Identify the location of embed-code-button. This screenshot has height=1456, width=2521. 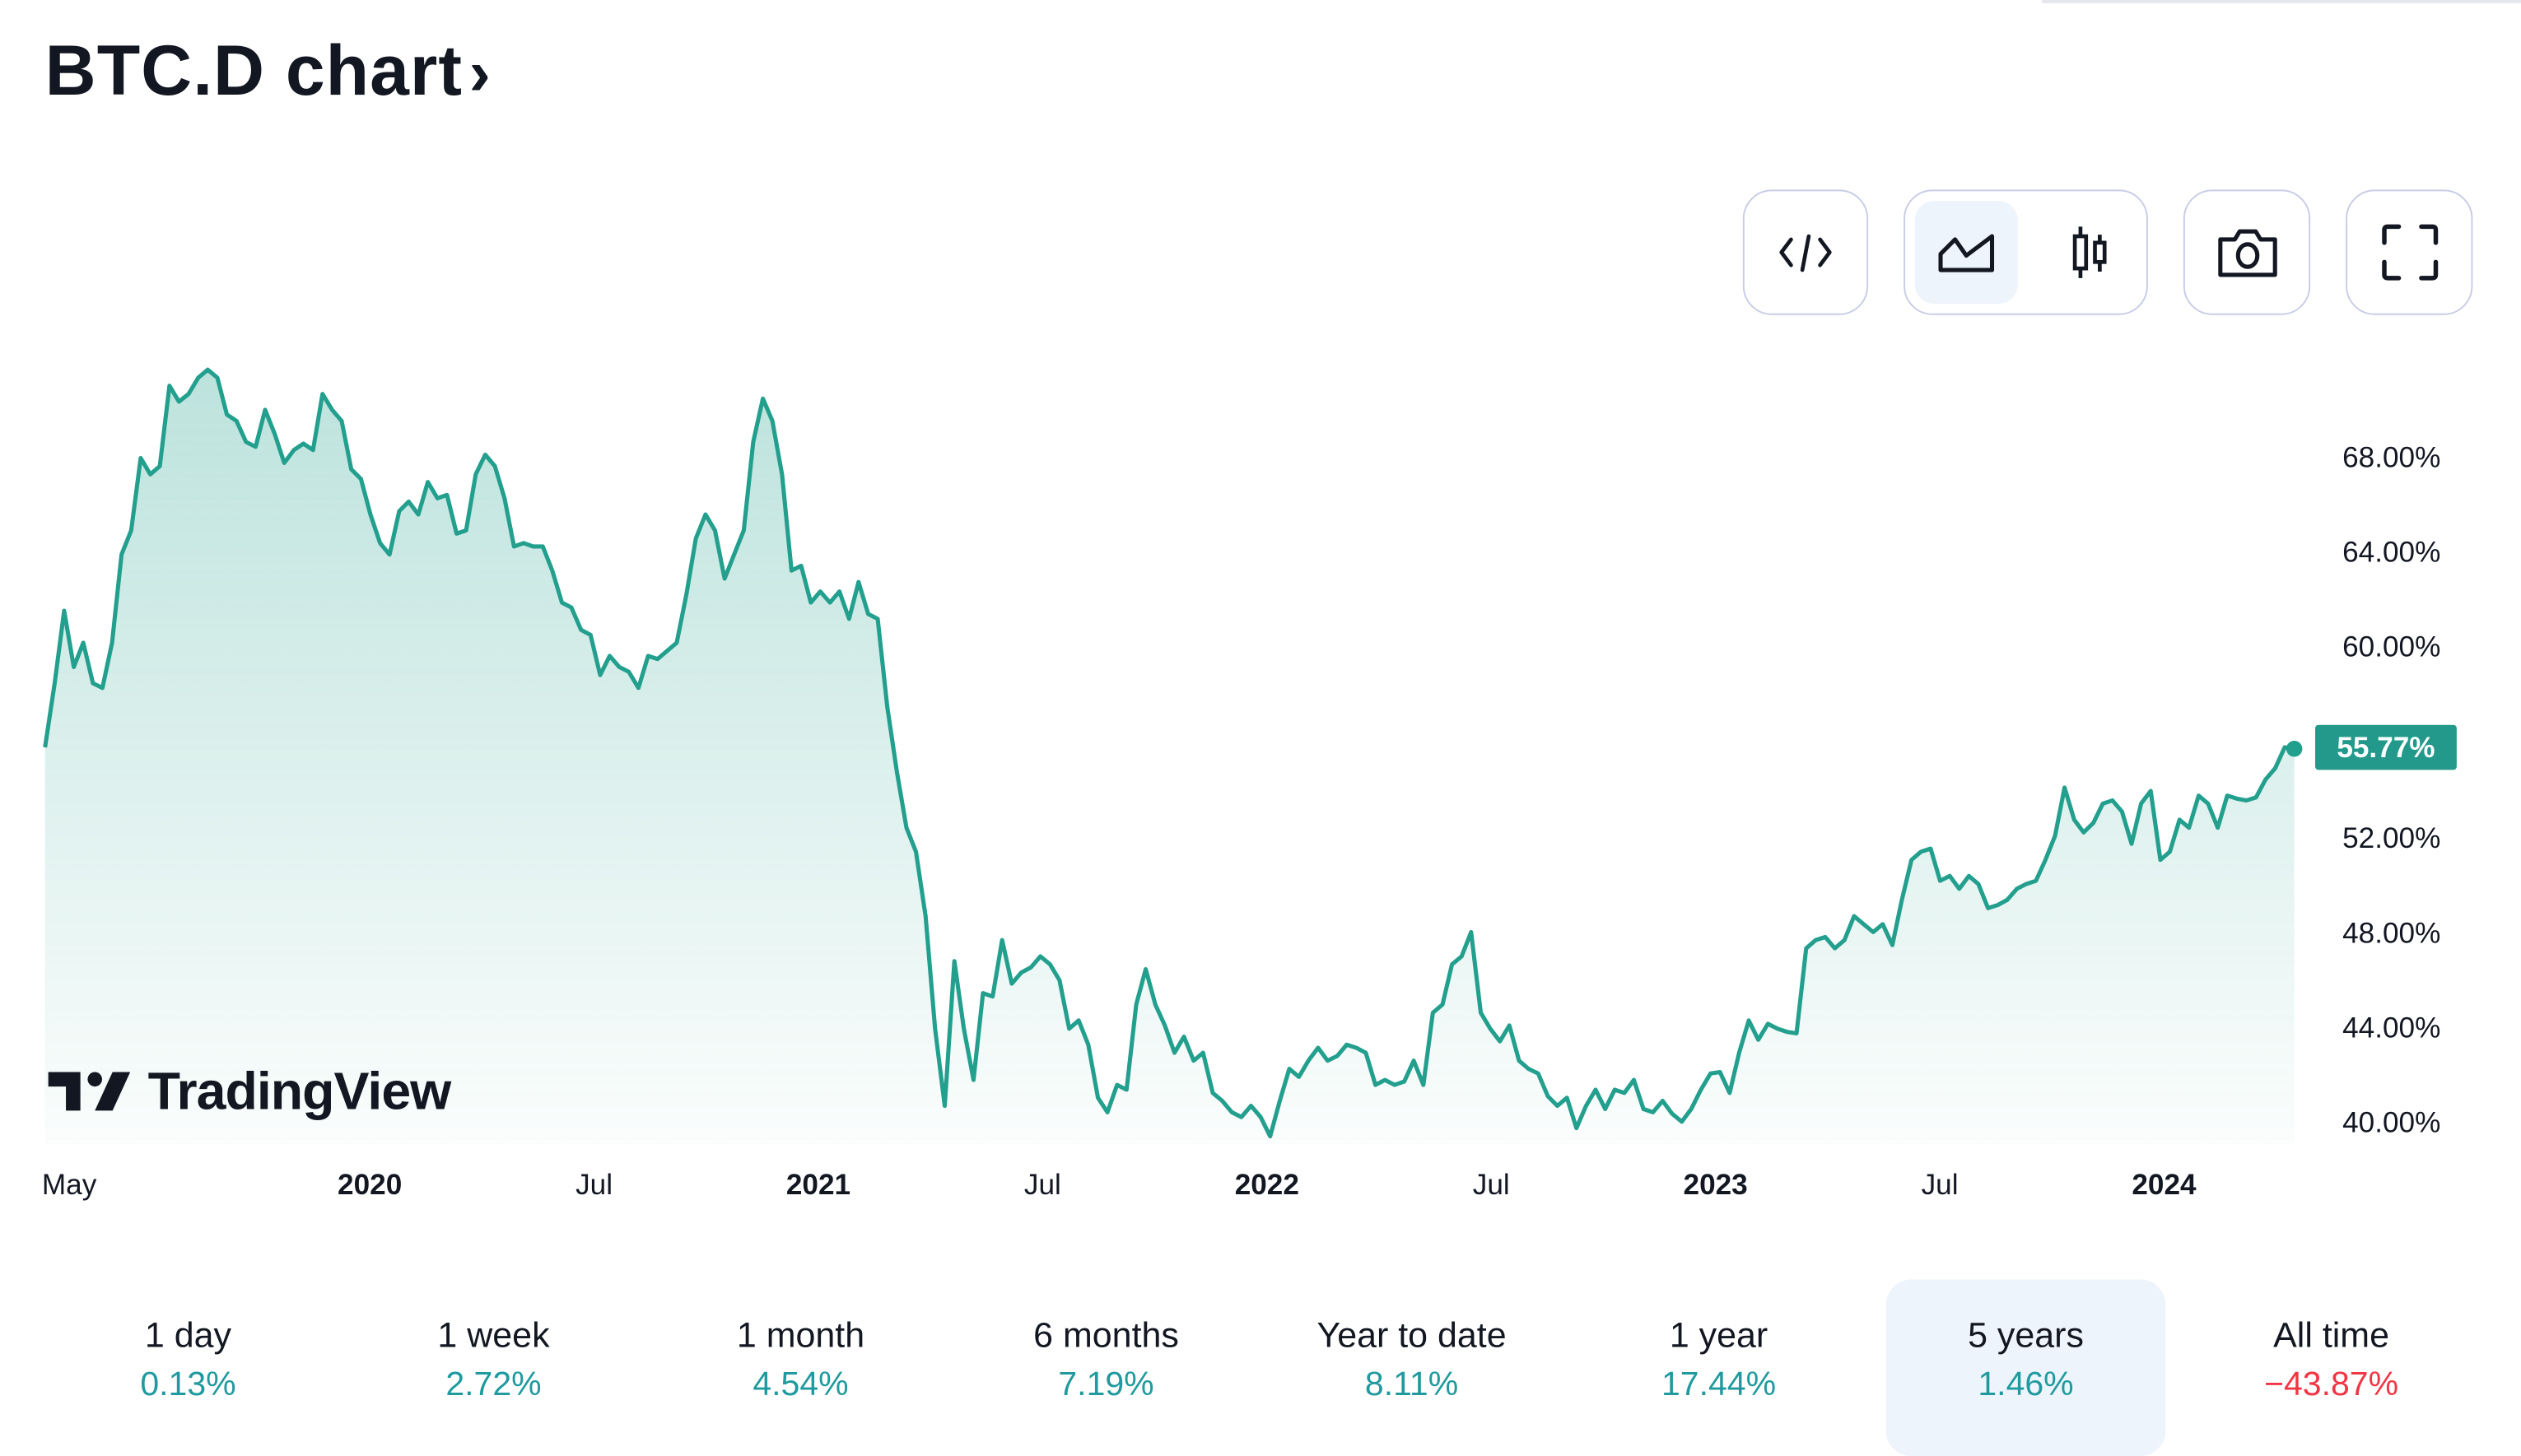
(1805, 252).